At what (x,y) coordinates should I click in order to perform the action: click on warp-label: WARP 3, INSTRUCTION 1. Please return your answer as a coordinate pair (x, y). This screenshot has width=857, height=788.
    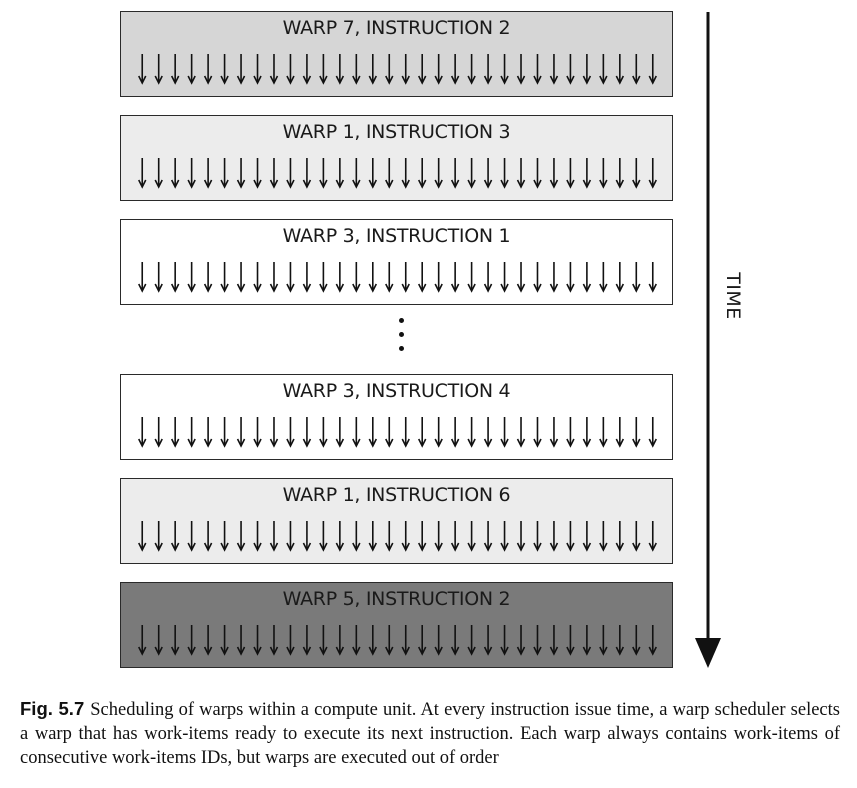
    Looking at the image, I should click on (396, 236).